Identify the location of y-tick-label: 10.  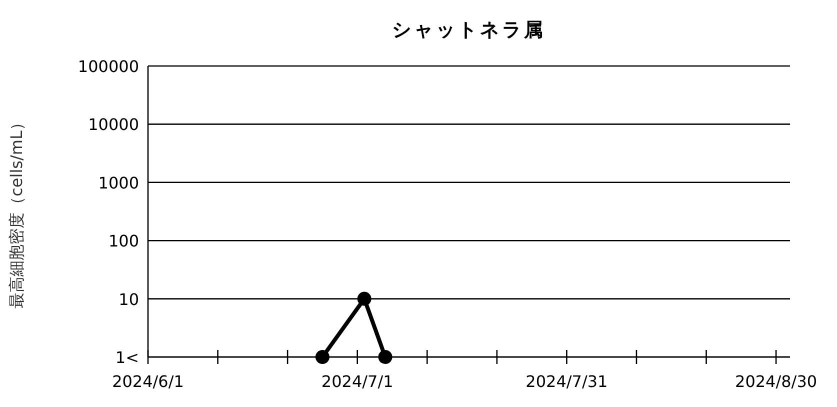
(128, 299).